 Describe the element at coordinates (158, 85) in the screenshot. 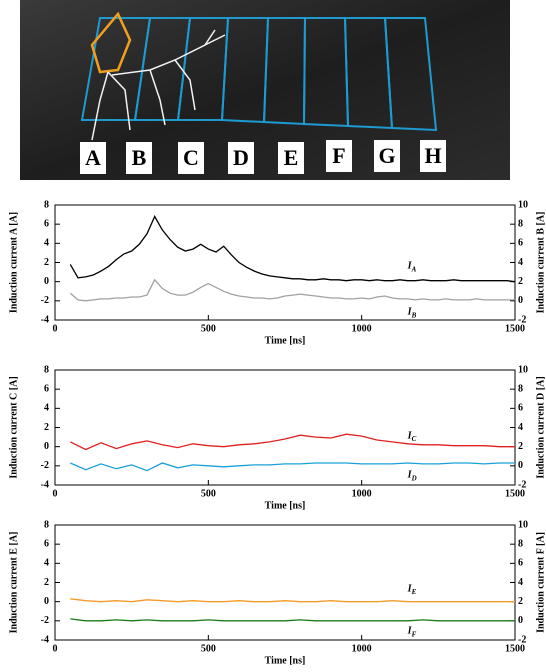

I see `discharge` at that location.